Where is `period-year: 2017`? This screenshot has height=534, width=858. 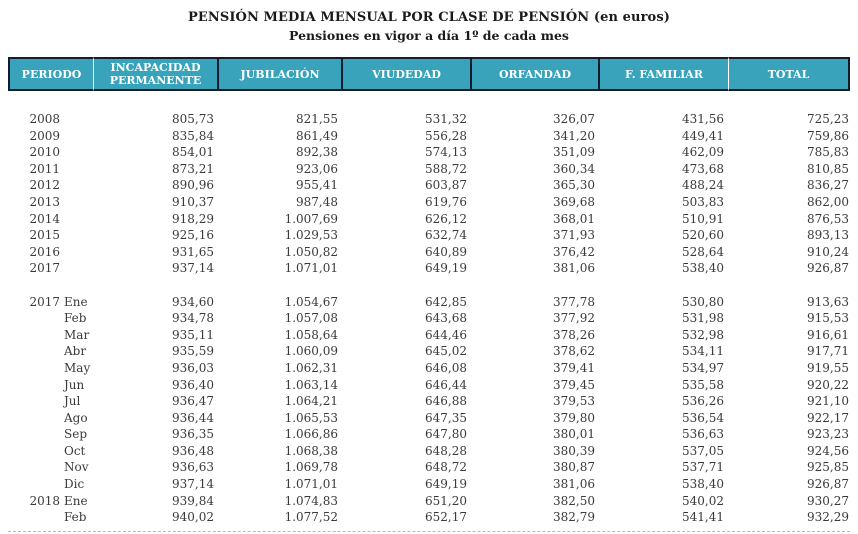 period-year: 2017 is located at coordinates (44, 301).